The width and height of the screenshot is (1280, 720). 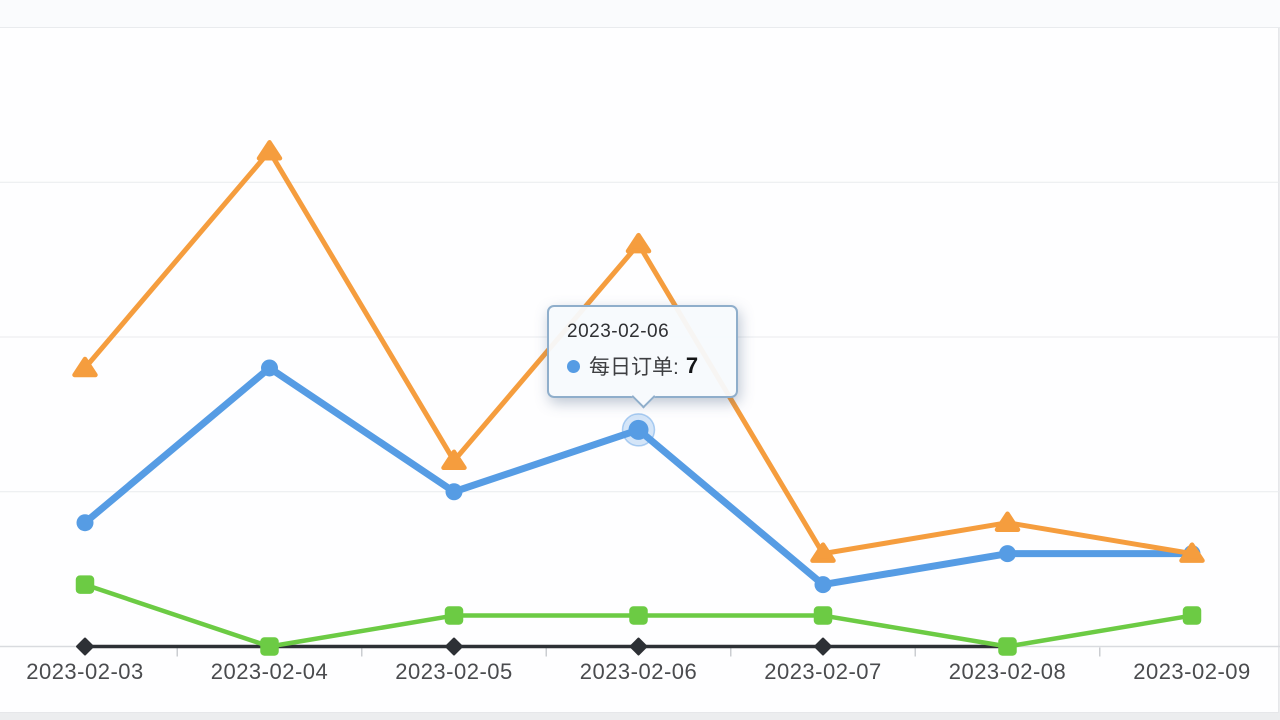 I want to click on tooltip-series-label: 每日订单:, so click(x=634, y=367).